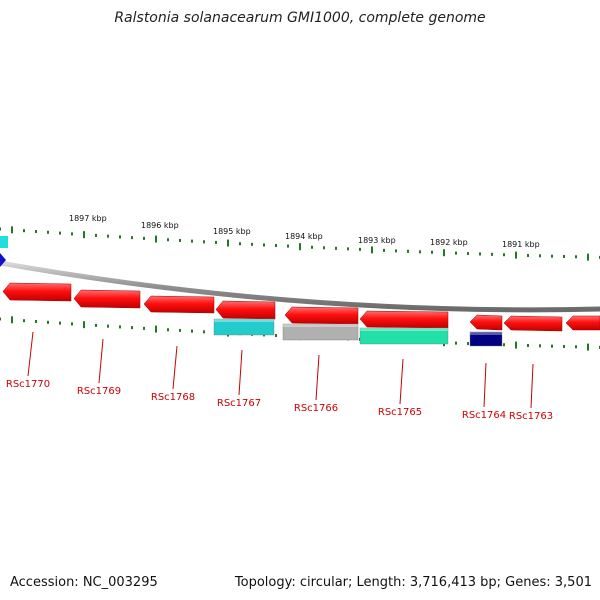  What do you see at coordinates (400, 412) in the screenshot?
I see `gene-label: RSc1765` at bounding box center [400, 412].